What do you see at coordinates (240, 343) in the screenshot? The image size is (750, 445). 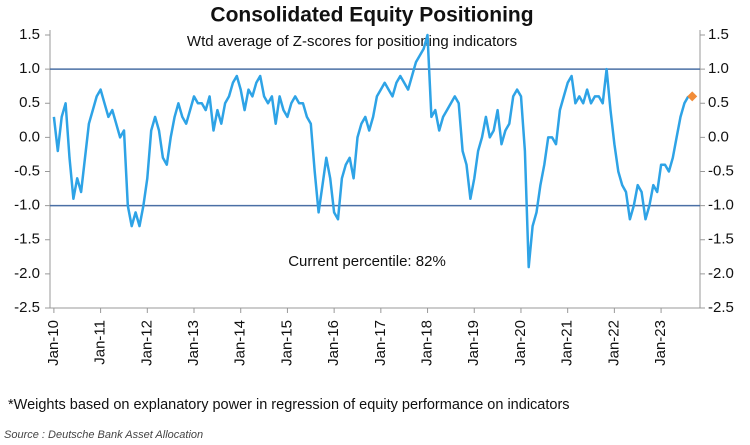 I see `x-tick-label: Jan-14` at bounding box center [240, 343].